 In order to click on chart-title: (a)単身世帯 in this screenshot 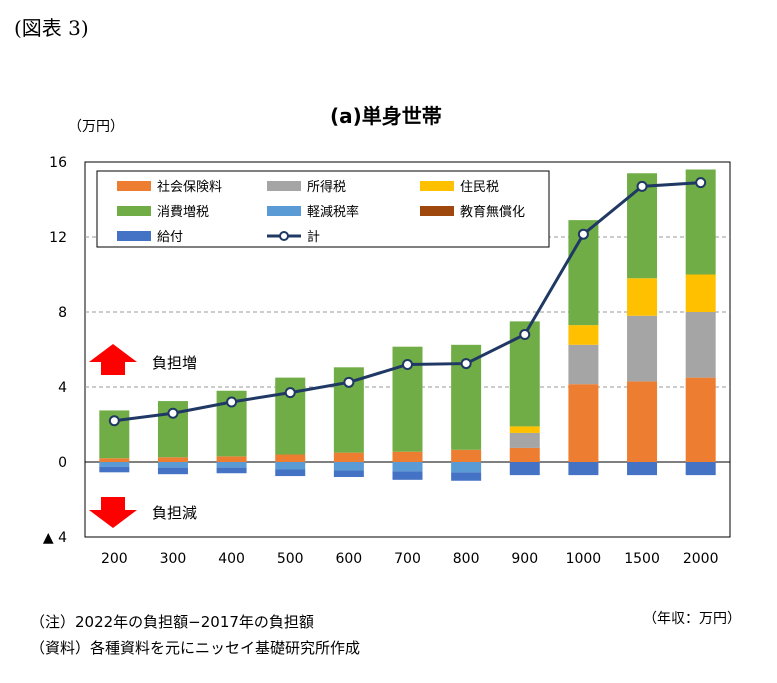, I will do `click(386, 116)`.